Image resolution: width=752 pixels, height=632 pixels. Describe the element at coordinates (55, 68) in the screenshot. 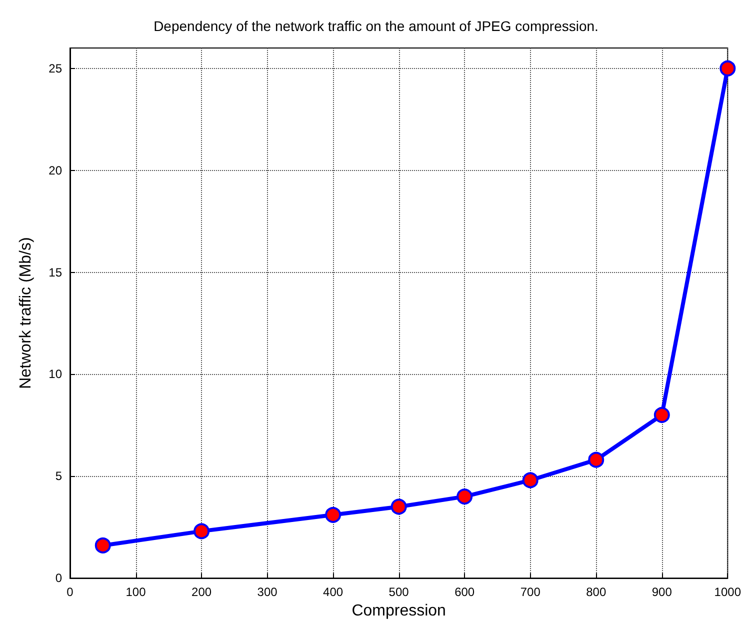

I see `y-tick-label: 25` at that location.